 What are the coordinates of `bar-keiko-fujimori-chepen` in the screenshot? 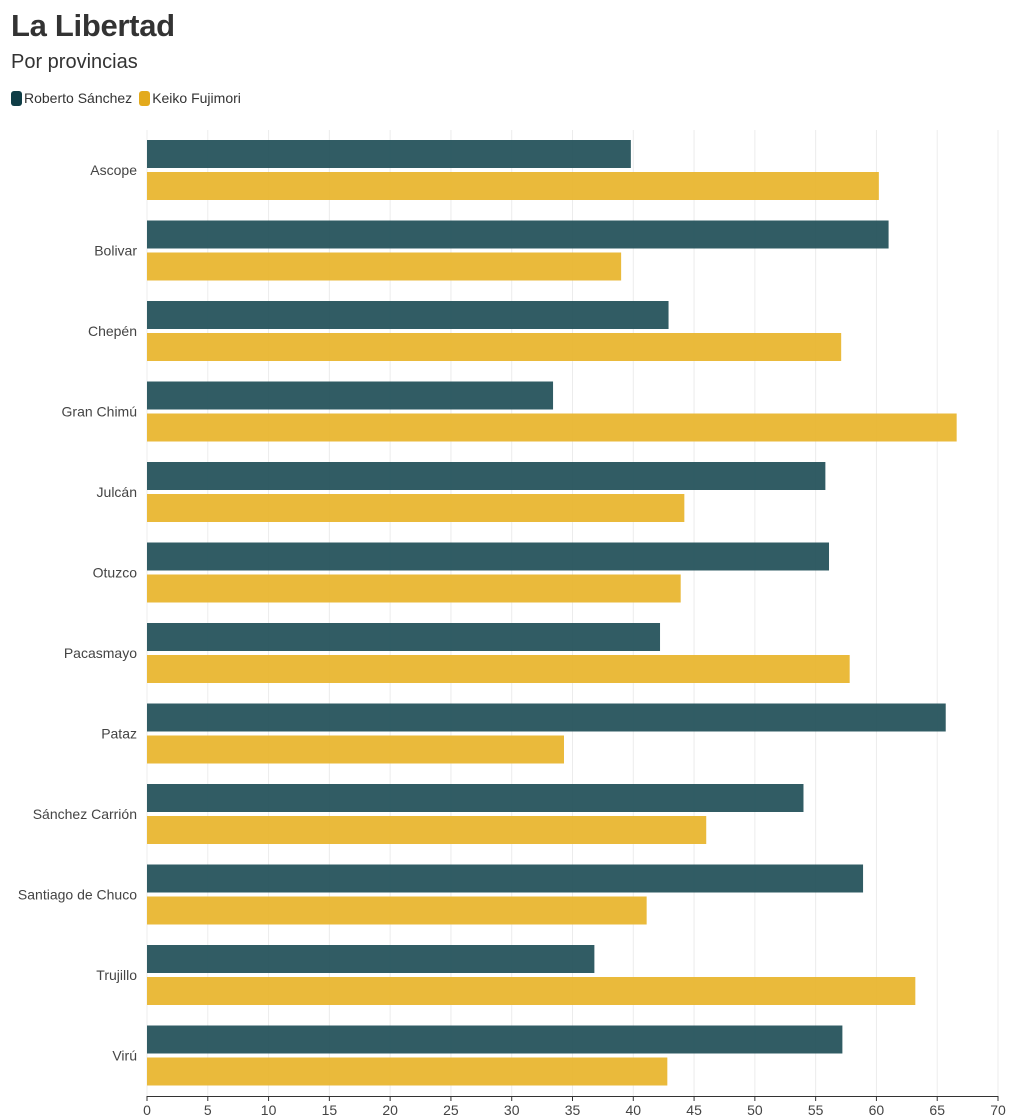 It's located at (494, 347).